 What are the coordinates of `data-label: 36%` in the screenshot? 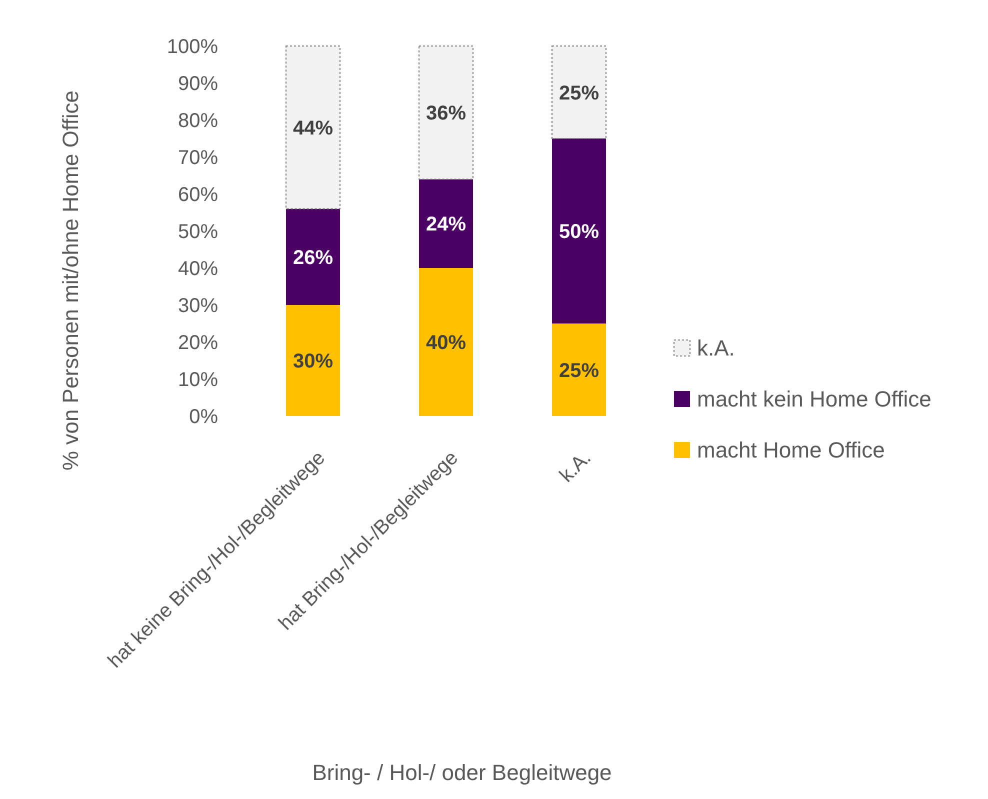 It's located at (446, 113).